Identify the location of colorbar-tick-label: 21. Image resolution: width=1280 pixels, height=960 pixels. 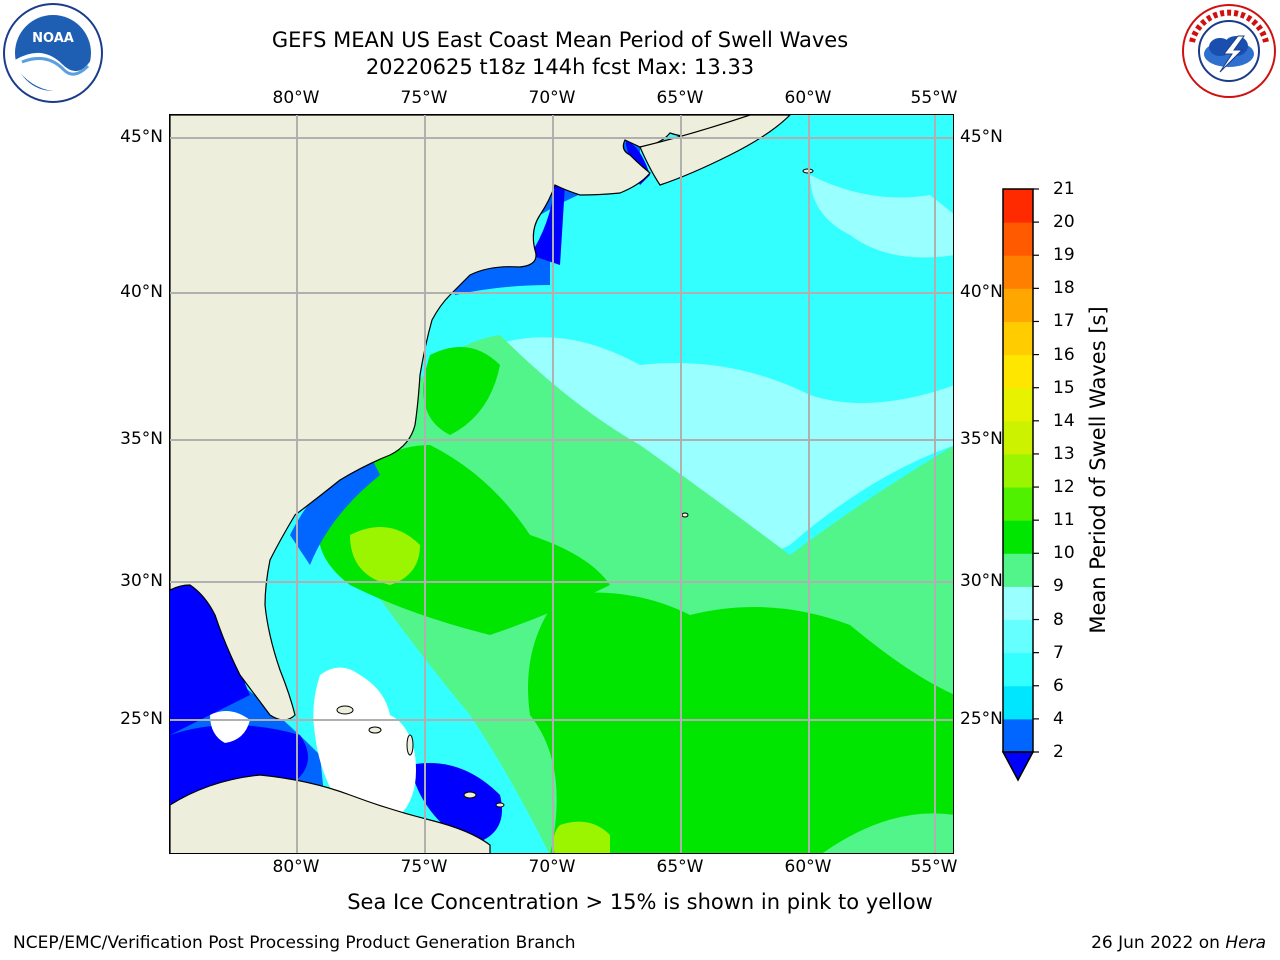
(1064, 189).